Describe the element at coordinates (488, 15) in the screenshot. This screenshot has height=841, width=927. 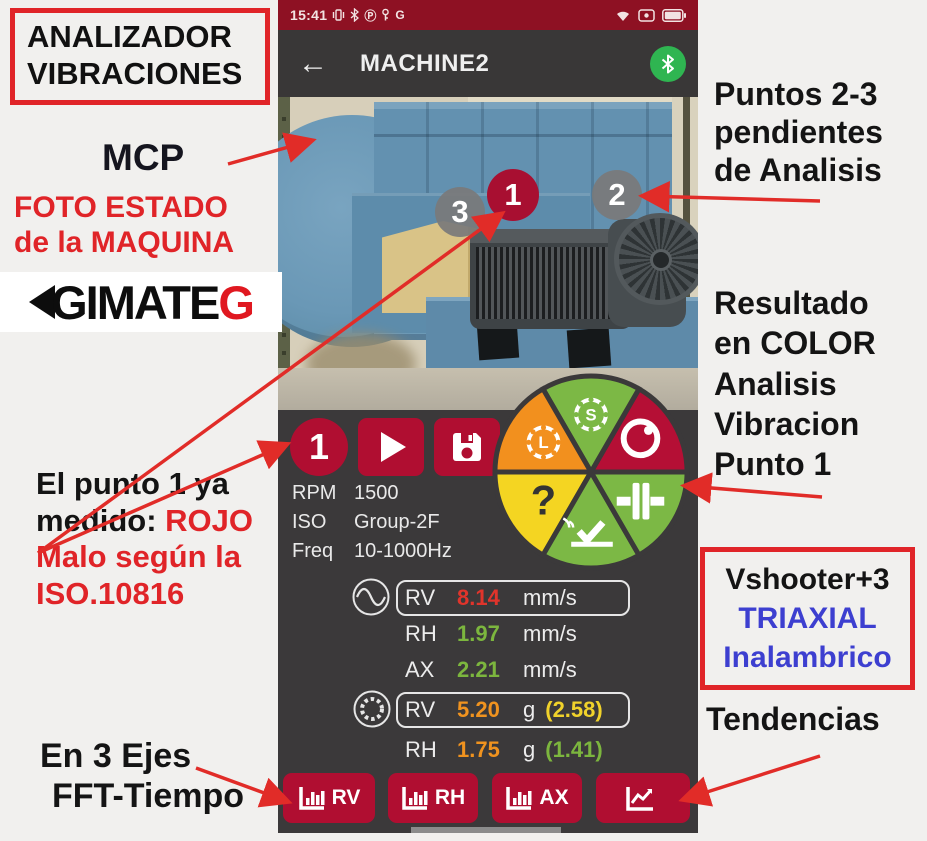
I see `status-bar: 15:41 Ⓟ G` at that location.